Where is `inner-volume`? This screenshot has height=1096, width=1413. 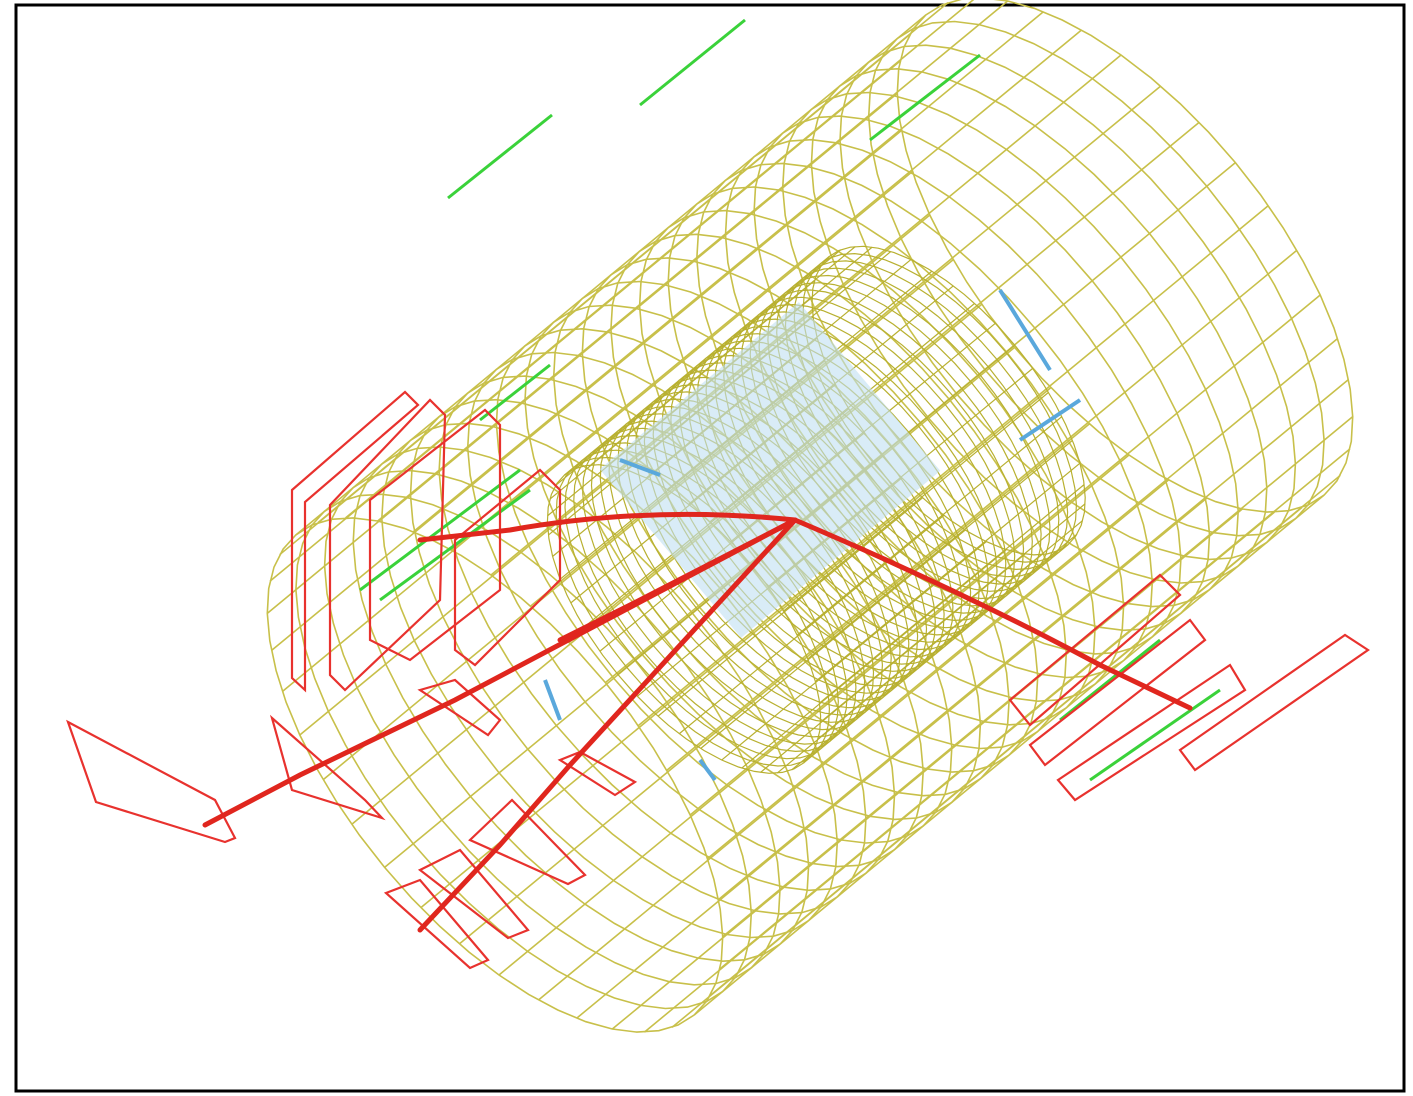 inner-volume is located at coordinates (770, 470).